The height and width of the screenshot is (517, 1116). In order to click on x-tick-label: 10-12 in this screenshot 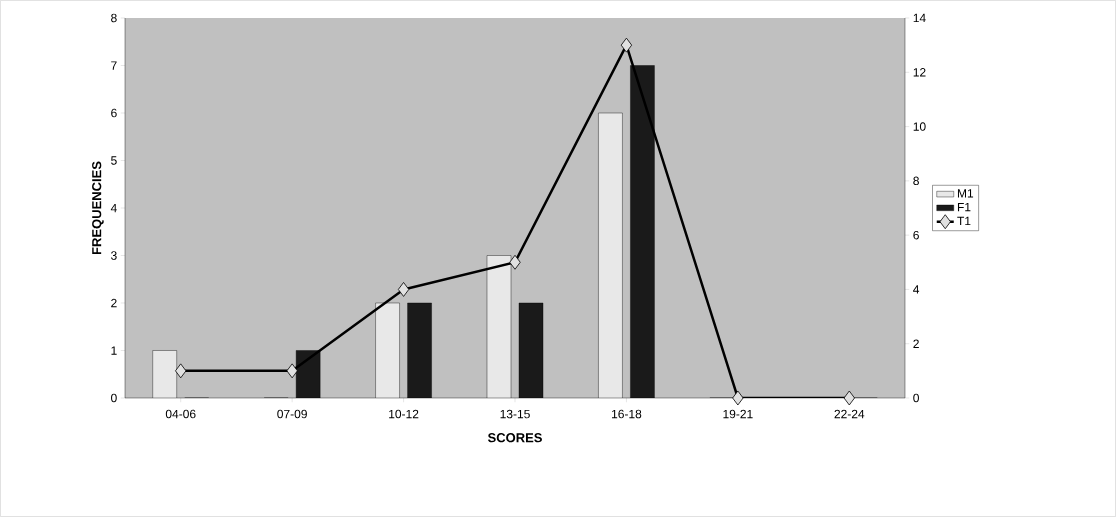, I will do `click(404, 414)`.